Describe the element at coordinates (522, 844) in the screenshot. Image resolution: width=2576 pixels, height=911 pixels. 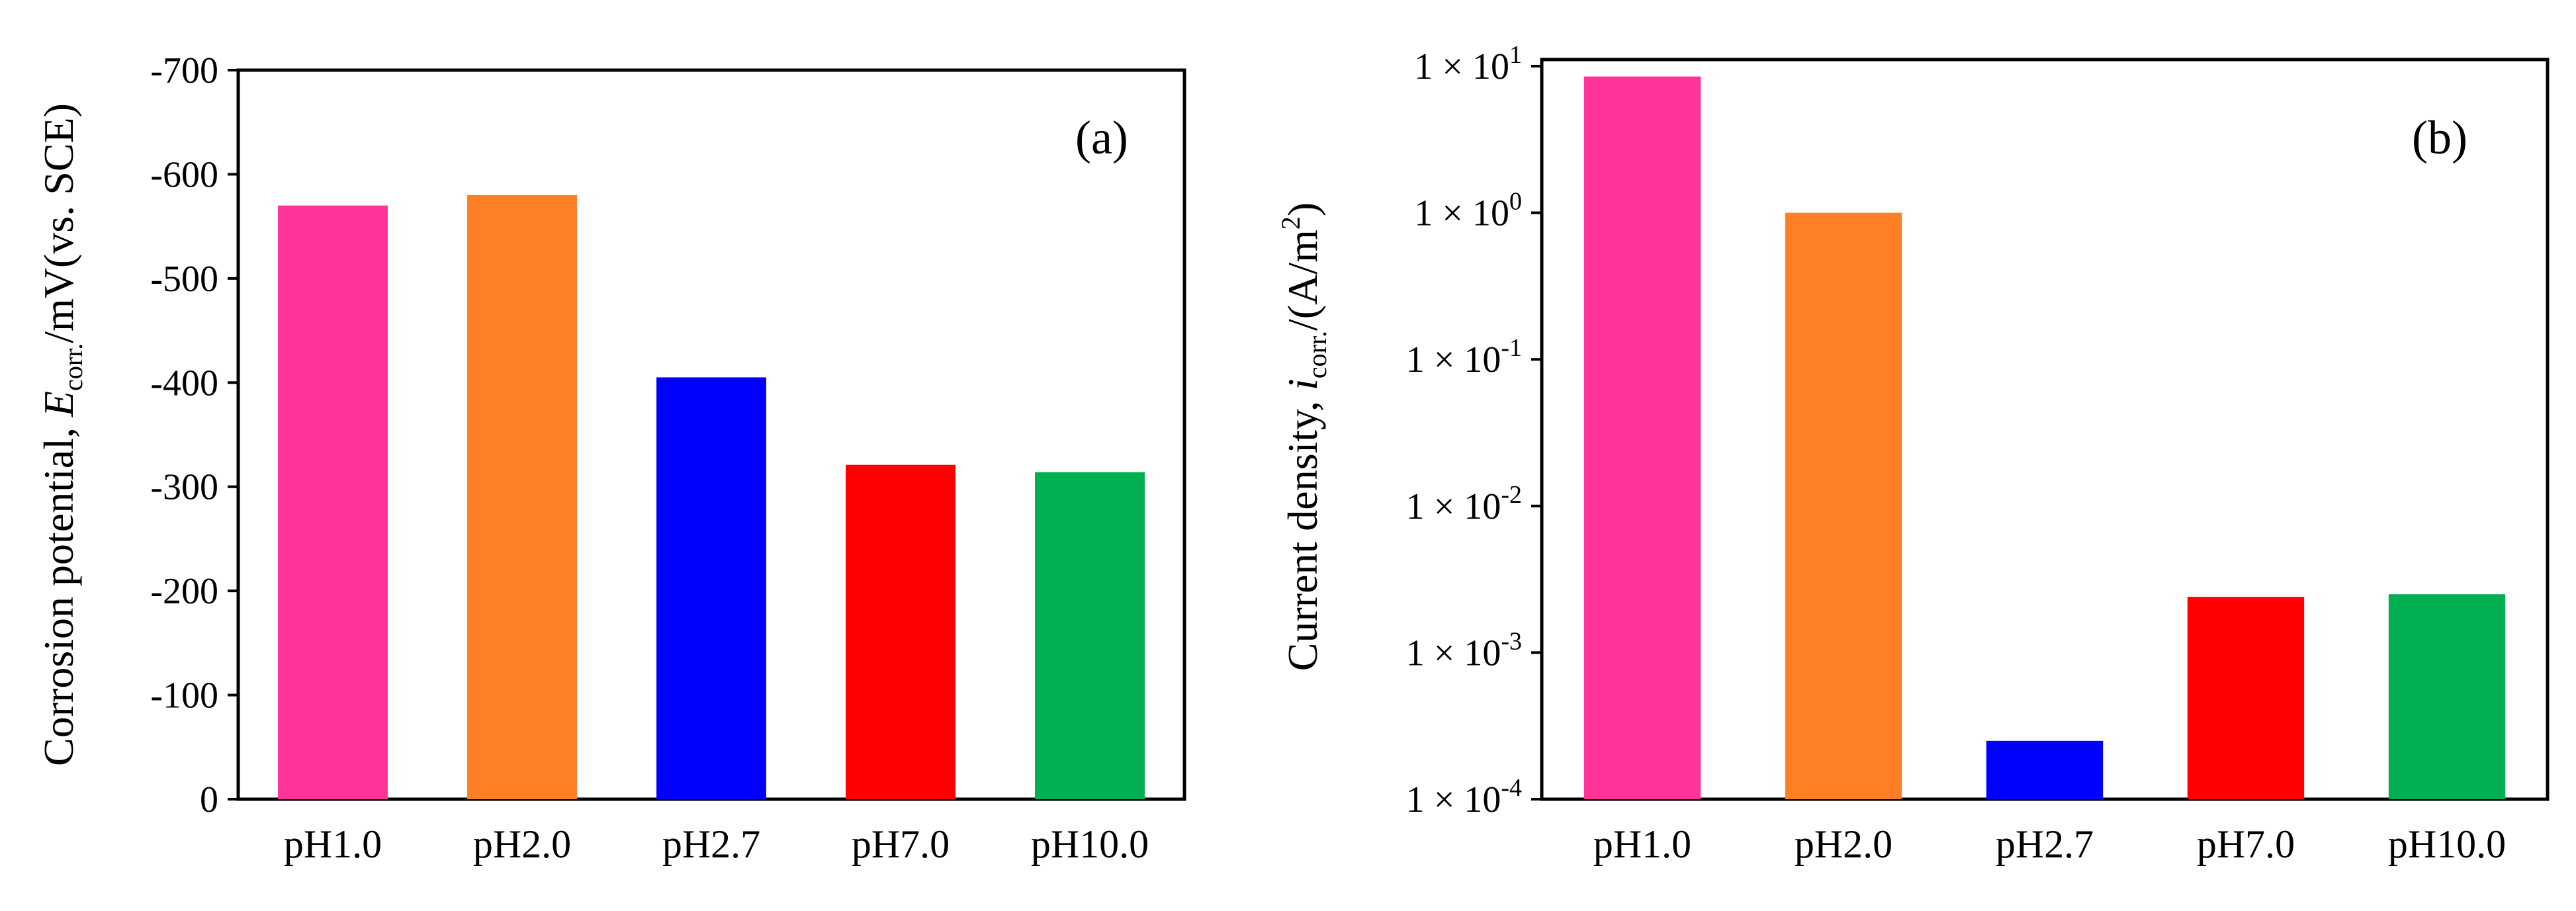
I see `panel-a-x-tick-label: pH2.0` at that location.